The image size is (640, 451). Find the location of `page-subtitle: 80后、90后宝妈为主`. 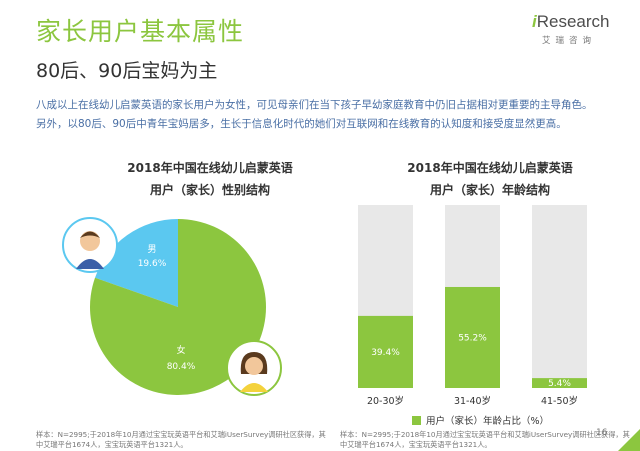

page-subtitle: 80后、90后宝妈为主 is located at coordinates (127, 71).